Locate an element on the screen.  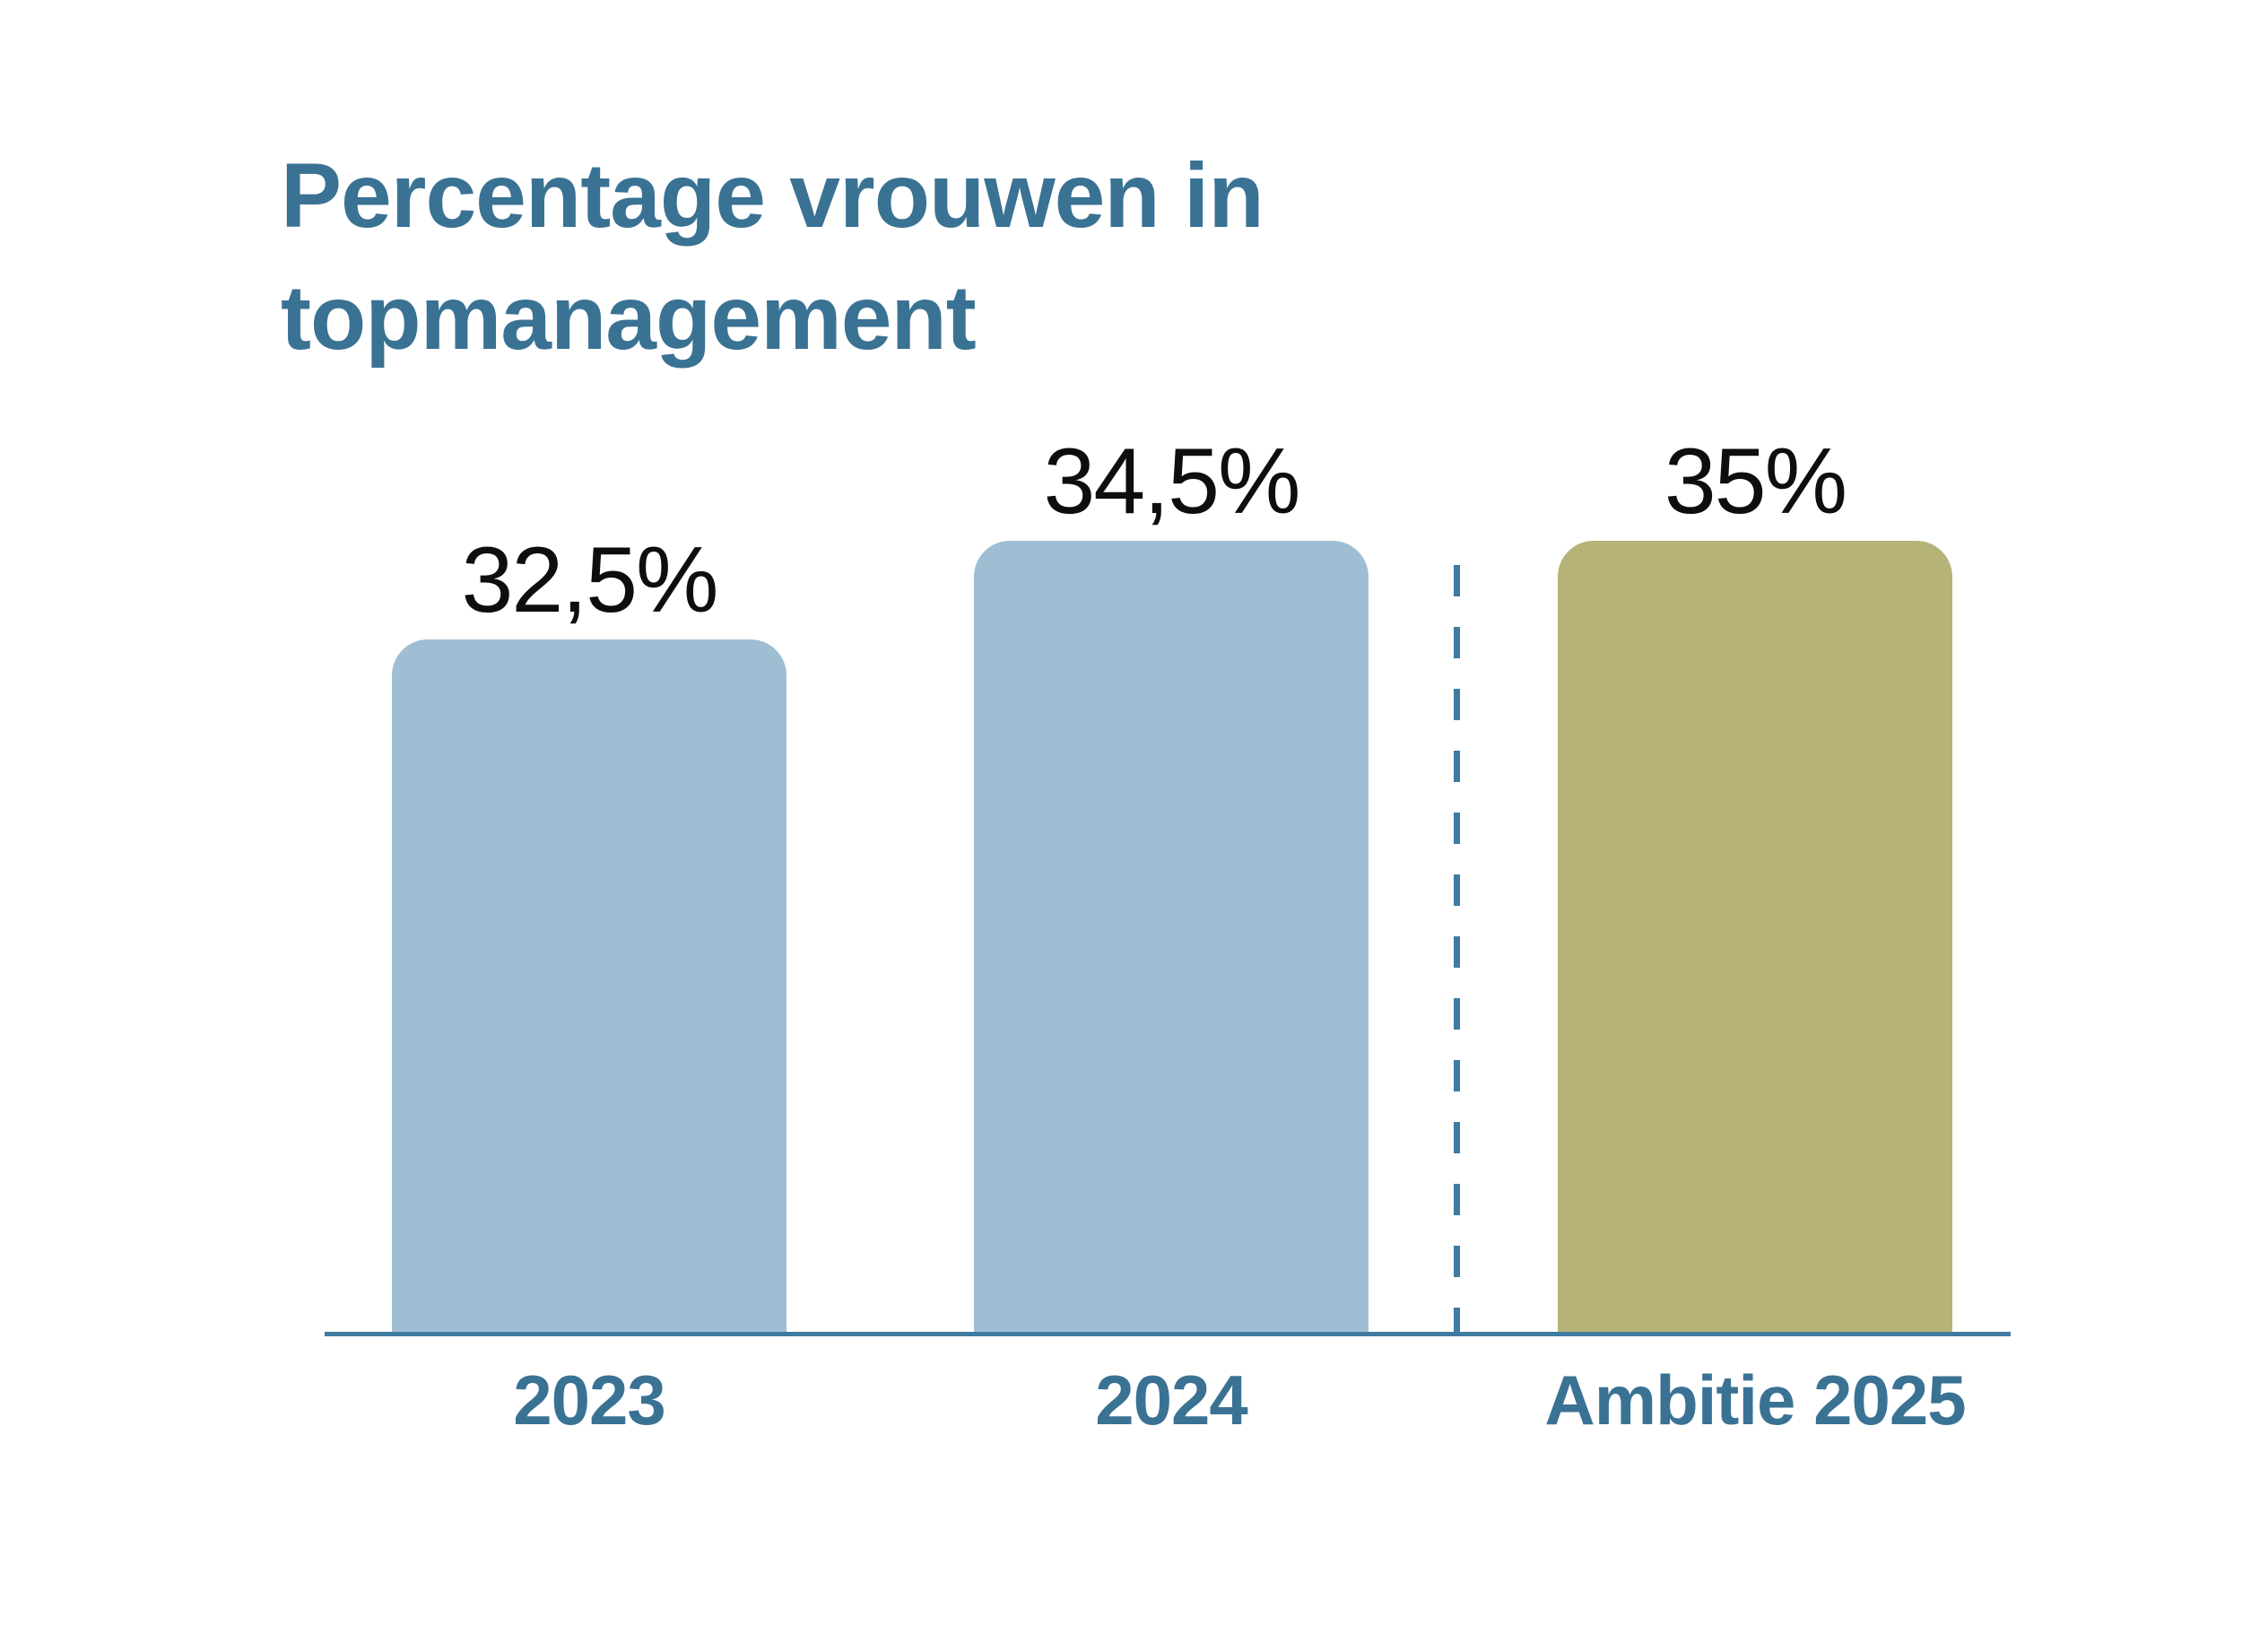
bar-group-ambitie-2025: 35% is located at coordinates (1755, 881).